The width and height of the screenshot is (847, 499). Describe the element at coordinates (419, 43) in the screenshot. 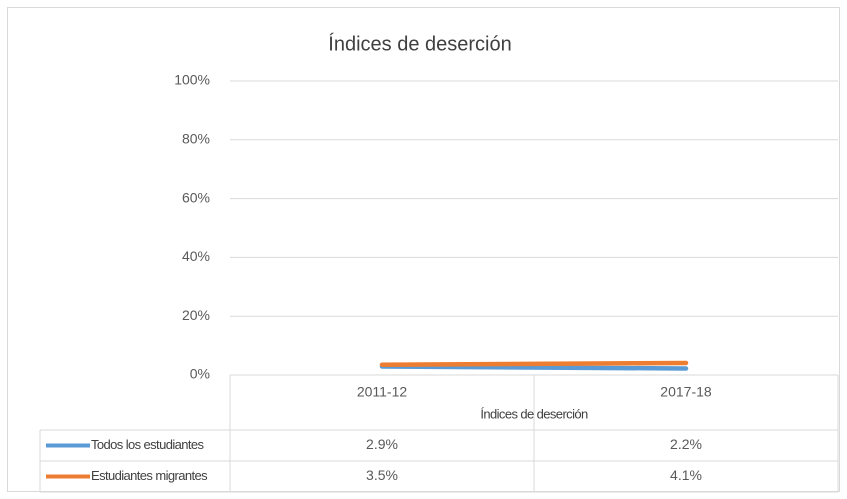

I see `chart-title: Índices de deserción` at that location.